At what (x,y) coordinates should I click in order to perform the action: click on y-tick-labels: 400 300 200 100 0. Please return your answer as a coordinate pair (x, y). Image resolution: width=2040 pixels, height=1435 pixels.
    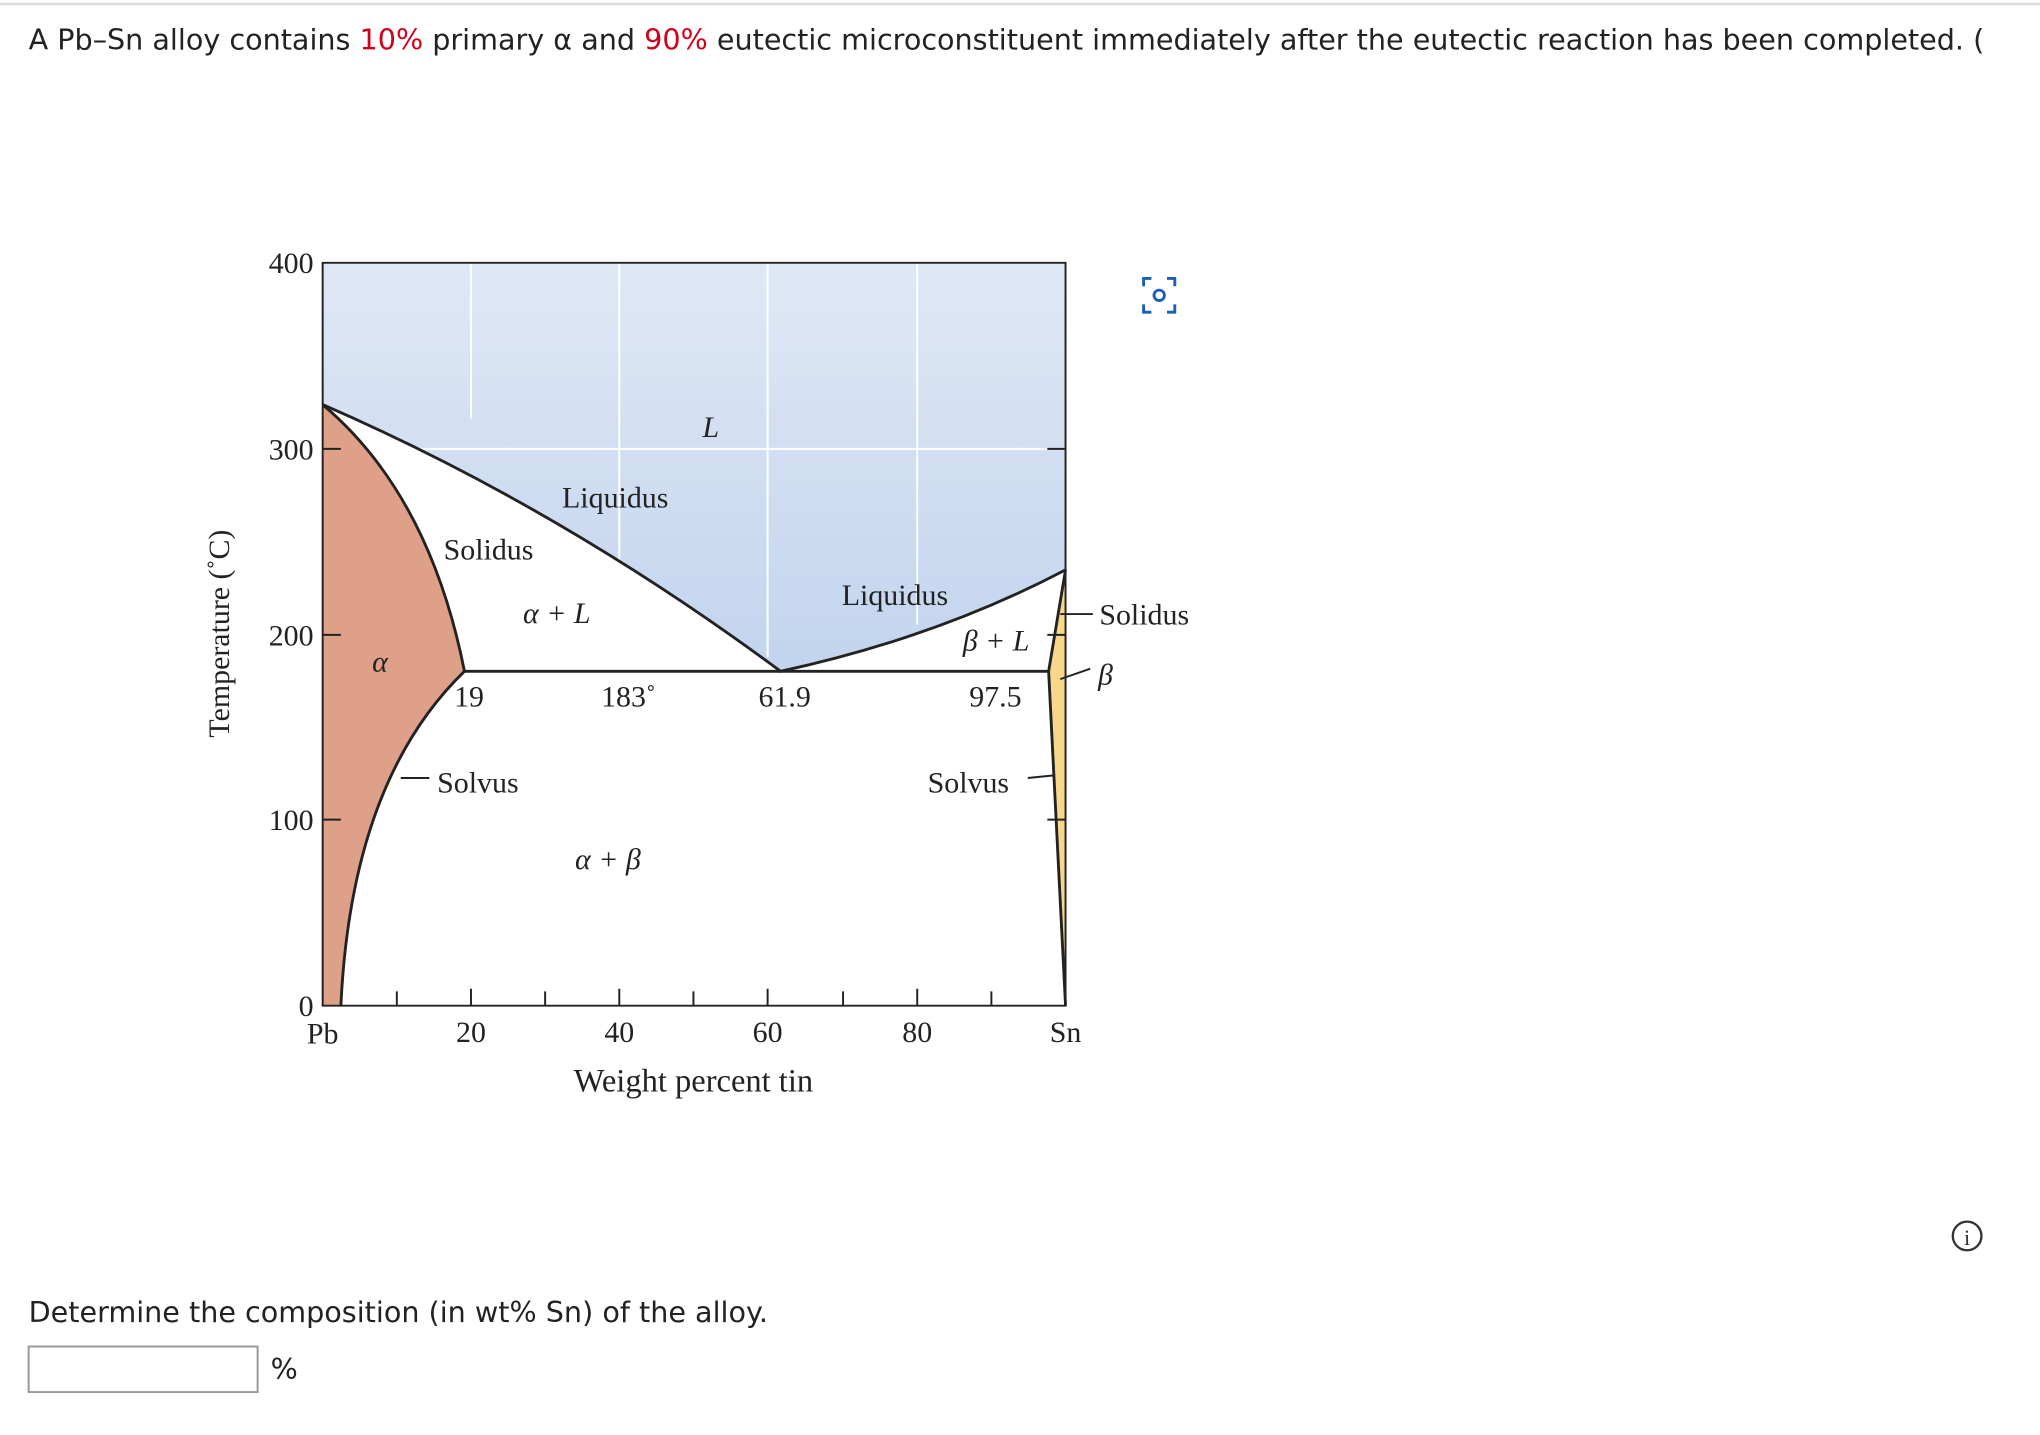
    Looking at the image, I should click on (291, 635).